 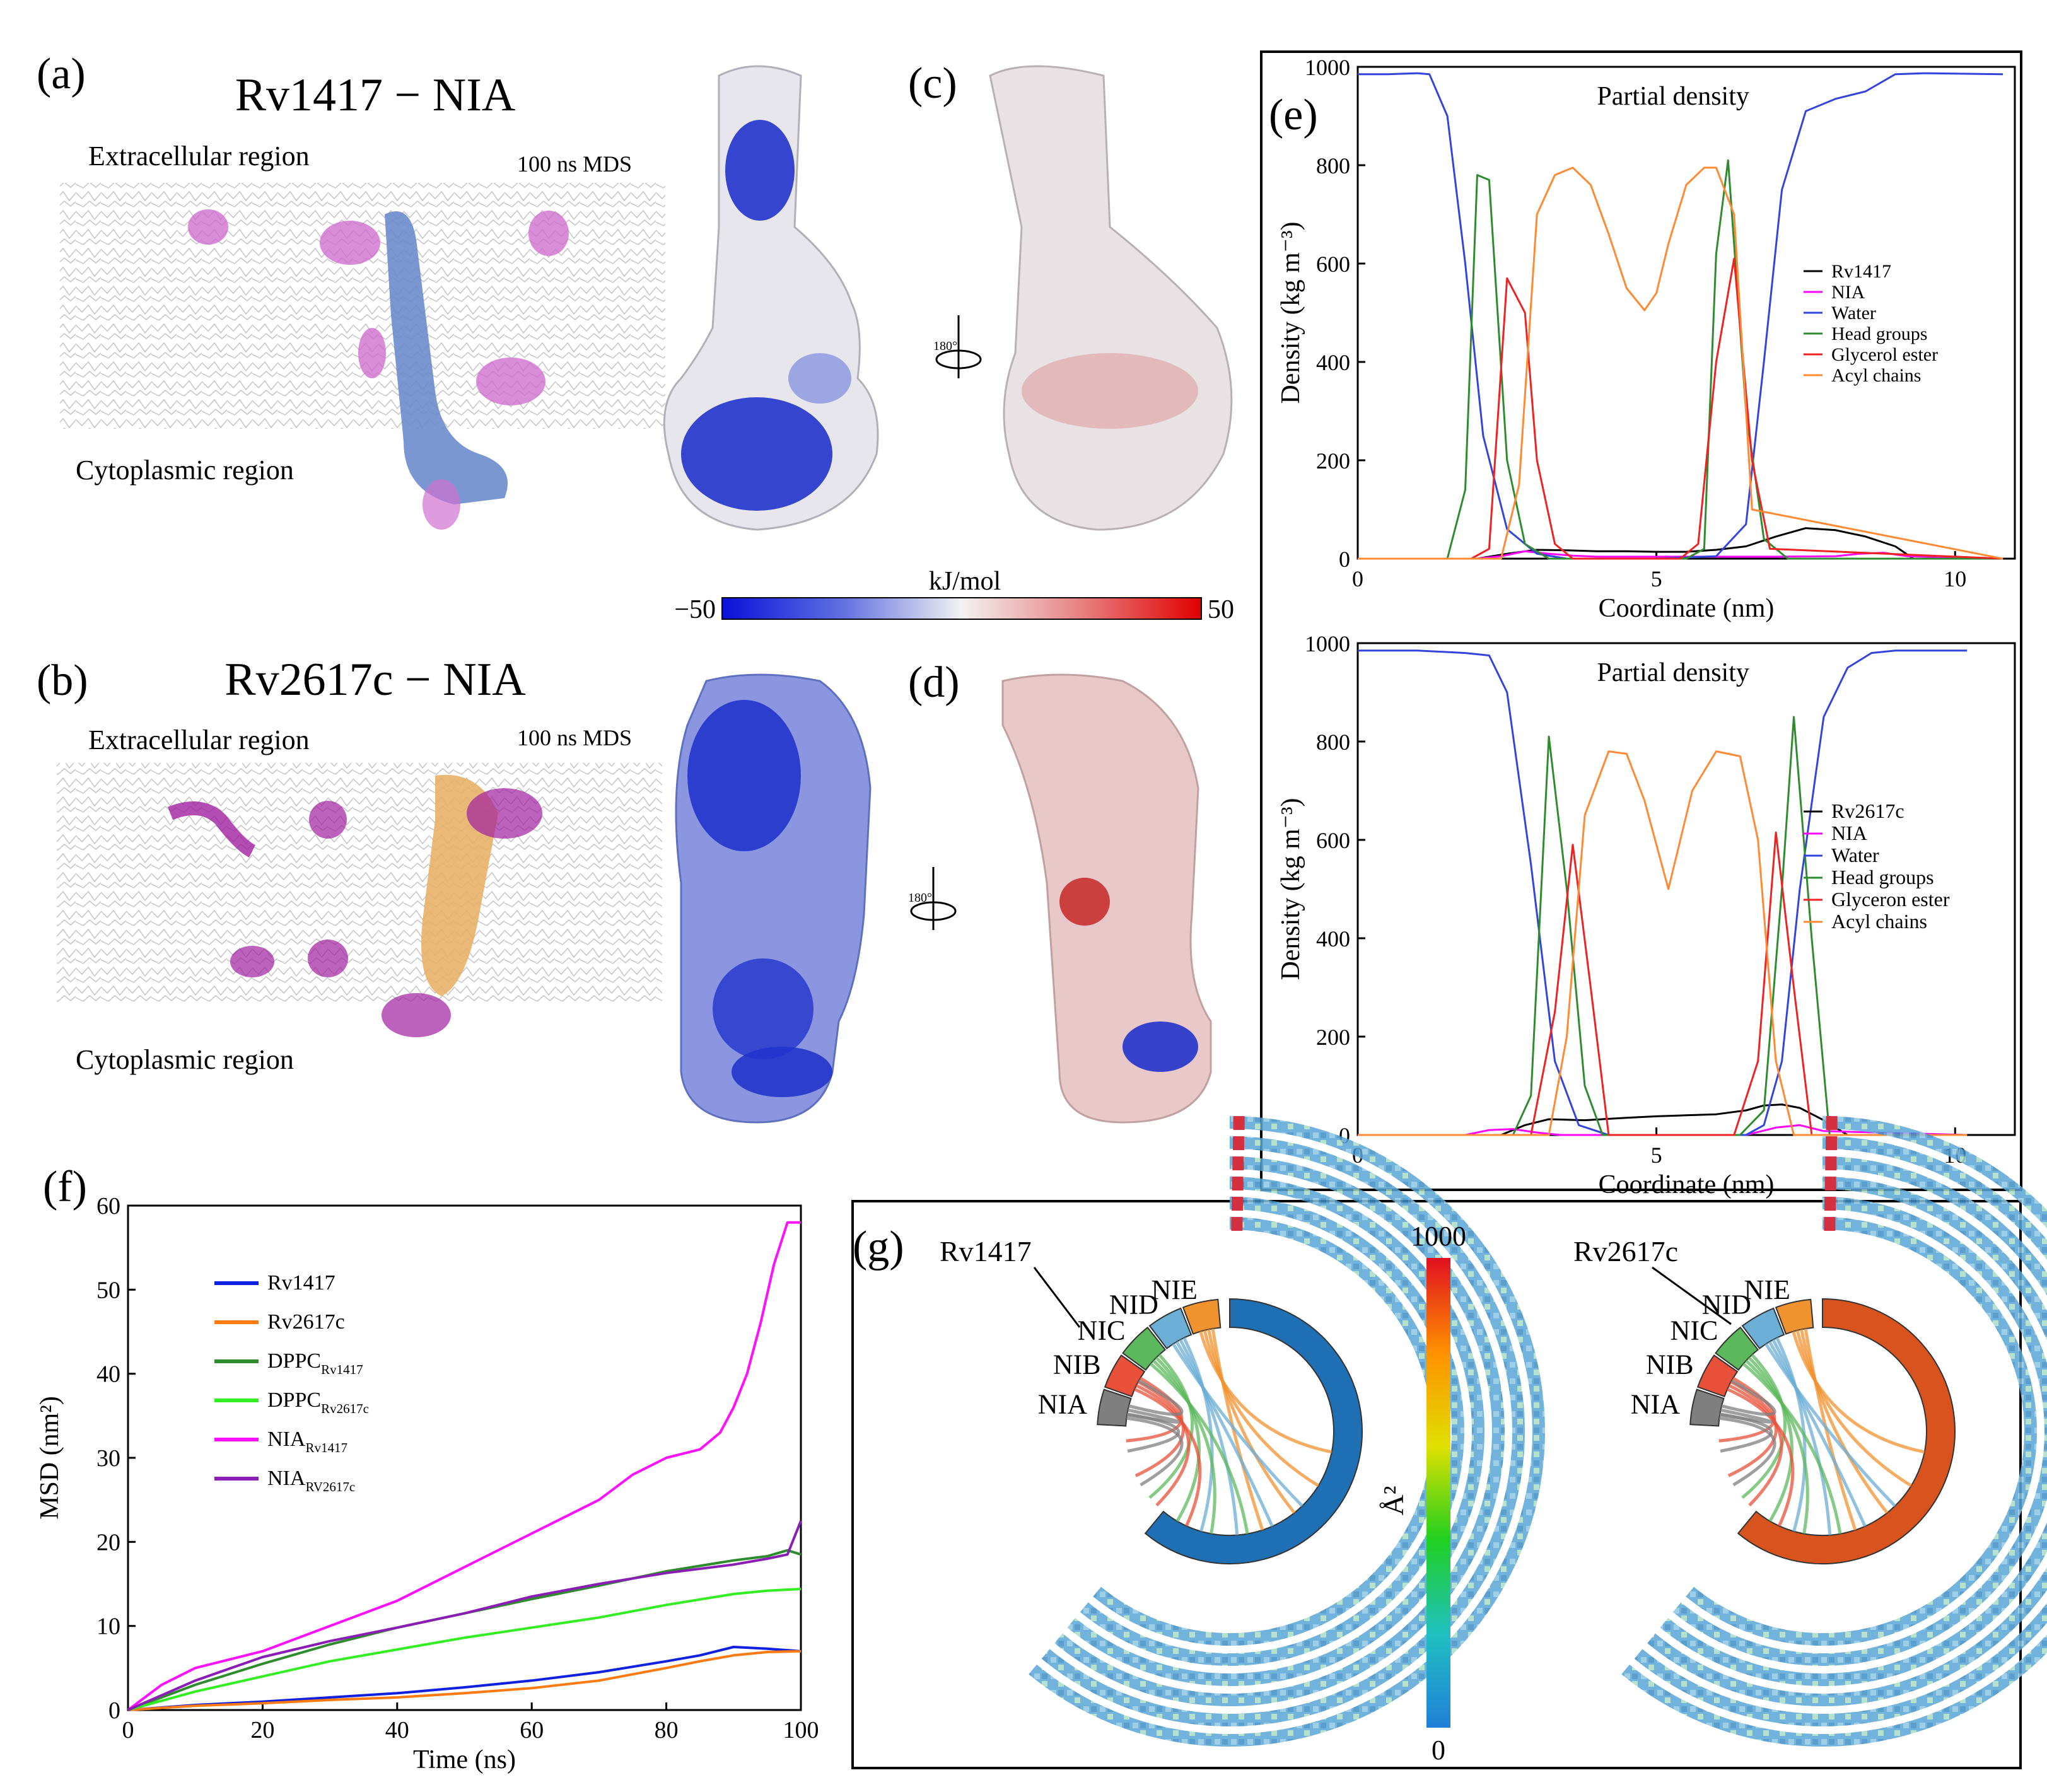 I want to click on circos-right-title: Rv2617c, so click(x=1625, y=1251).